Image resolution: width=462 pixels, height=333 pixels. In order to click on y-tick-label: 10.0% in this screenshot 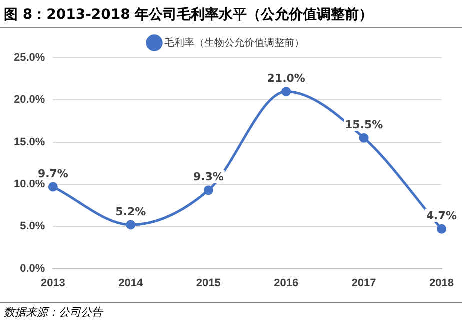, I will do `click(30, 184)`.